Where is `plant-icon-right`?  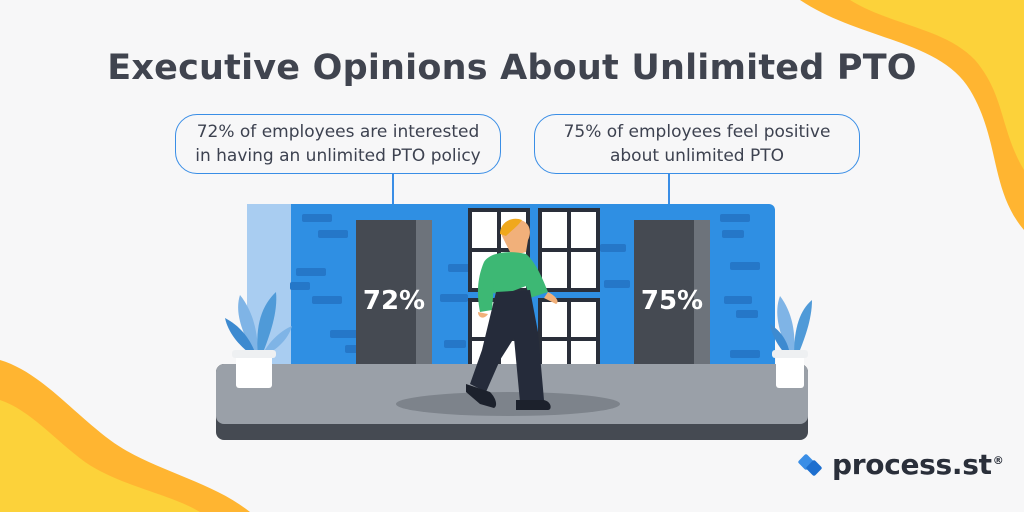
plant-icon-right is located at coordinates (791, 342).